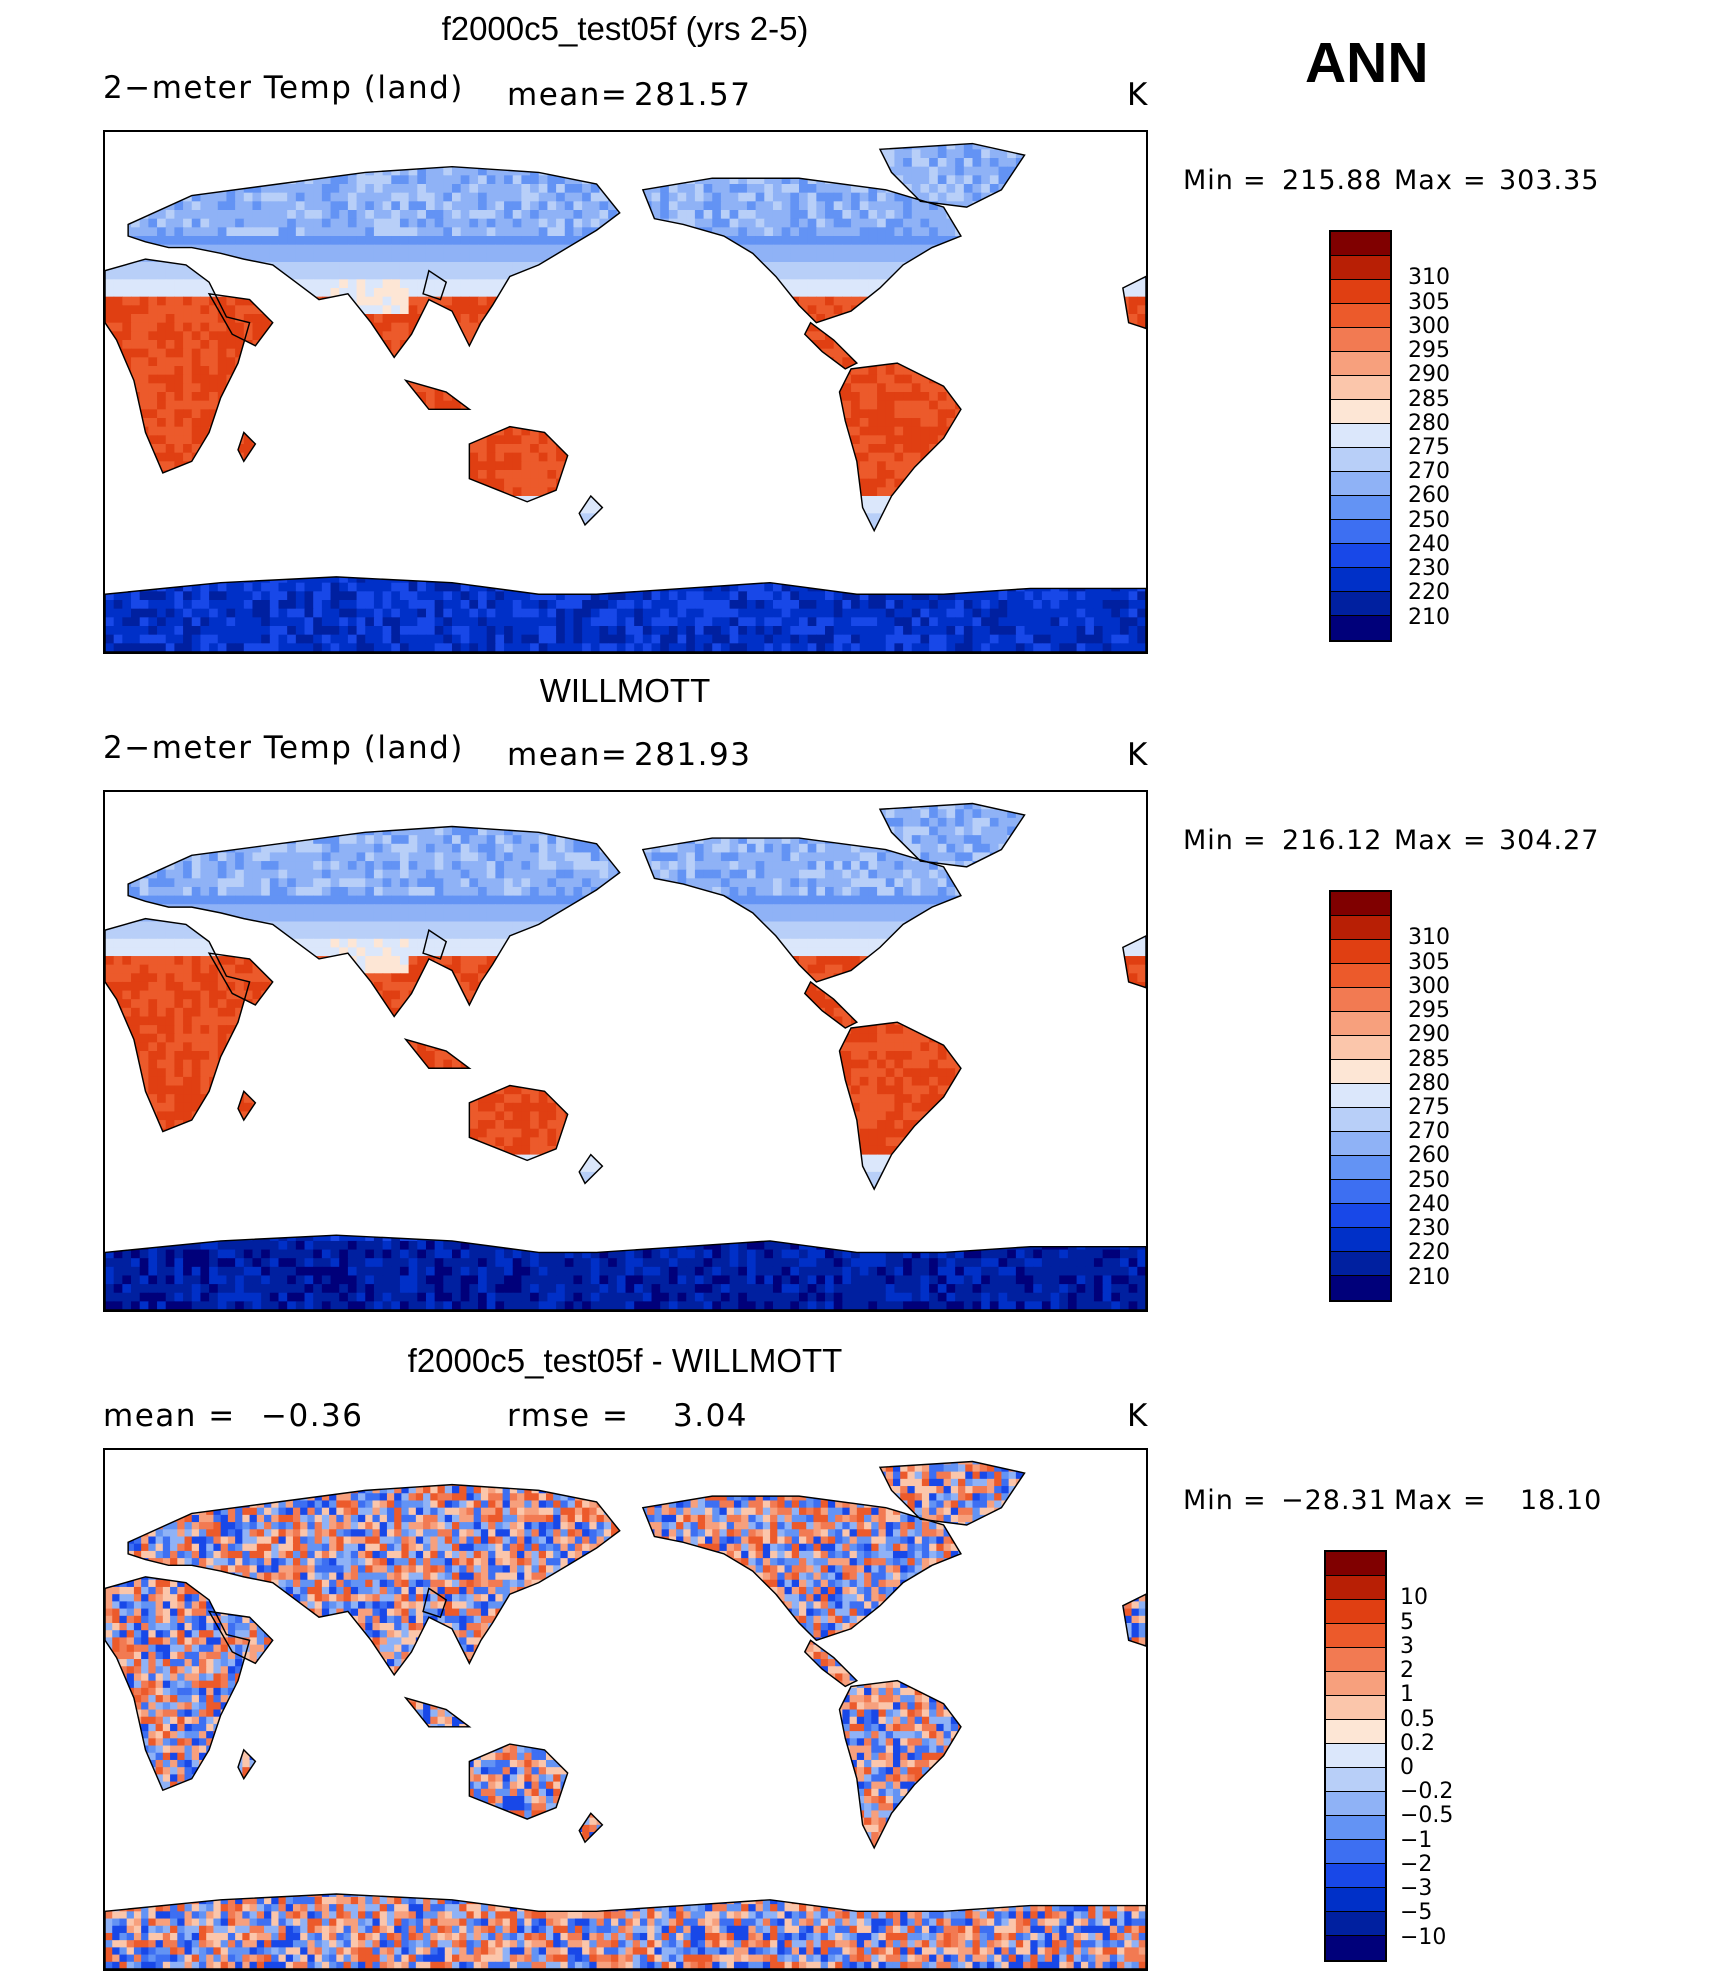 This screenshot has height=1974, width=1710. Describe the element at coordinates (1417, 1744) in the screenshot. I see `colorbar-tick-label: 0.2` at that location.